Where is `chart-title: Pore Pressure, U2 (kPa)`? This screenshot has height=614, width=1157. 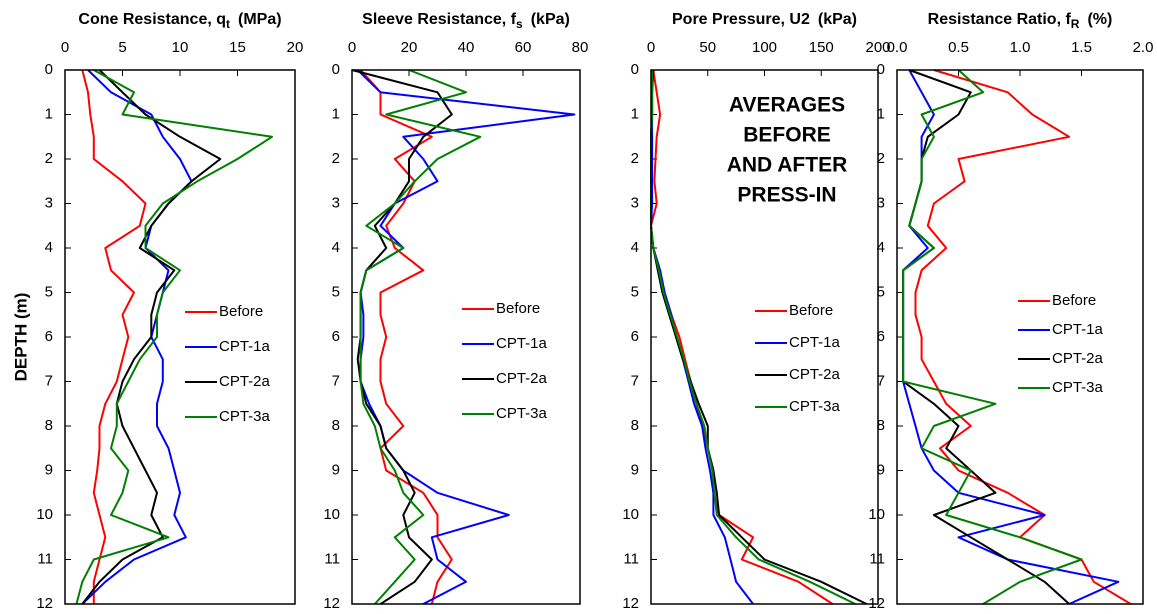 chart-title: Pore Pressure, U2 (kPa) is located at coordinates (764, 19).